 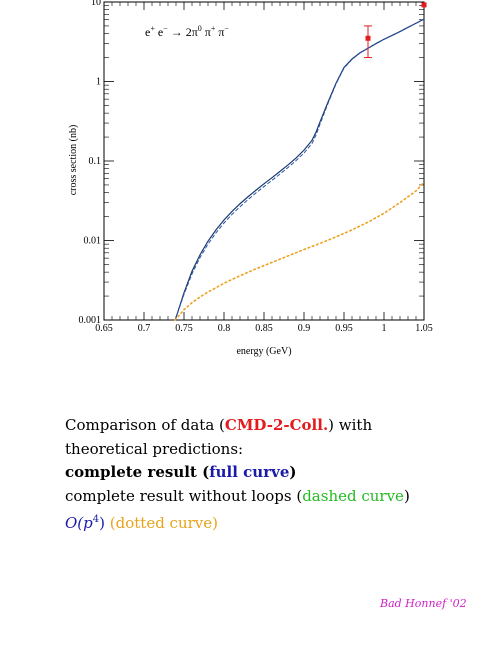 What do you see at coordinates (263, 351) in the screenshot?
I see `x-axis-title: energy (GeV)` at bounding box center [263, 351].